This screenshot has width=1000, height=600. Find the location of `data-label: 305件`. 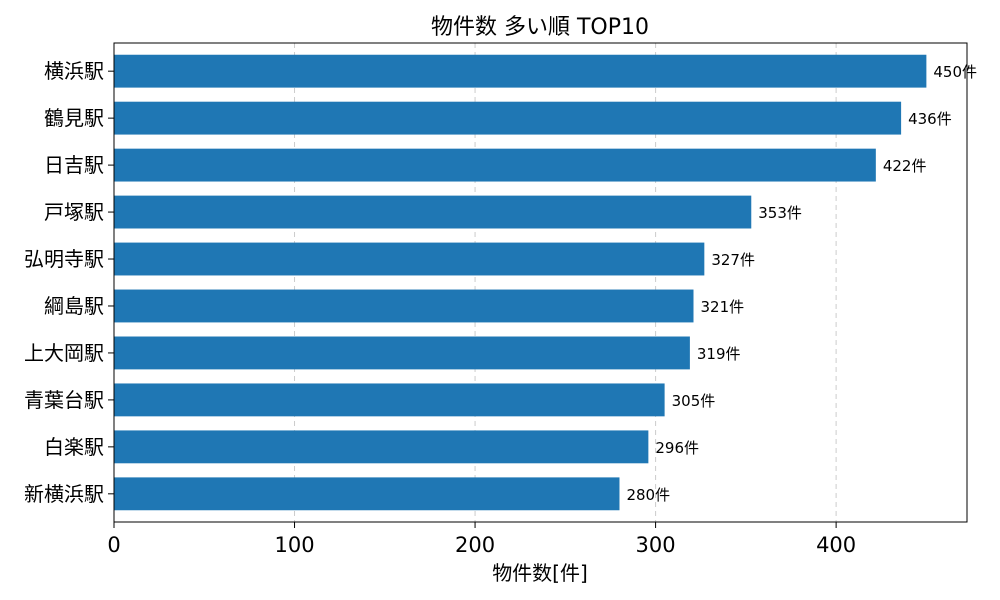

data-label: 305件 is located at coordinates (694, 401).